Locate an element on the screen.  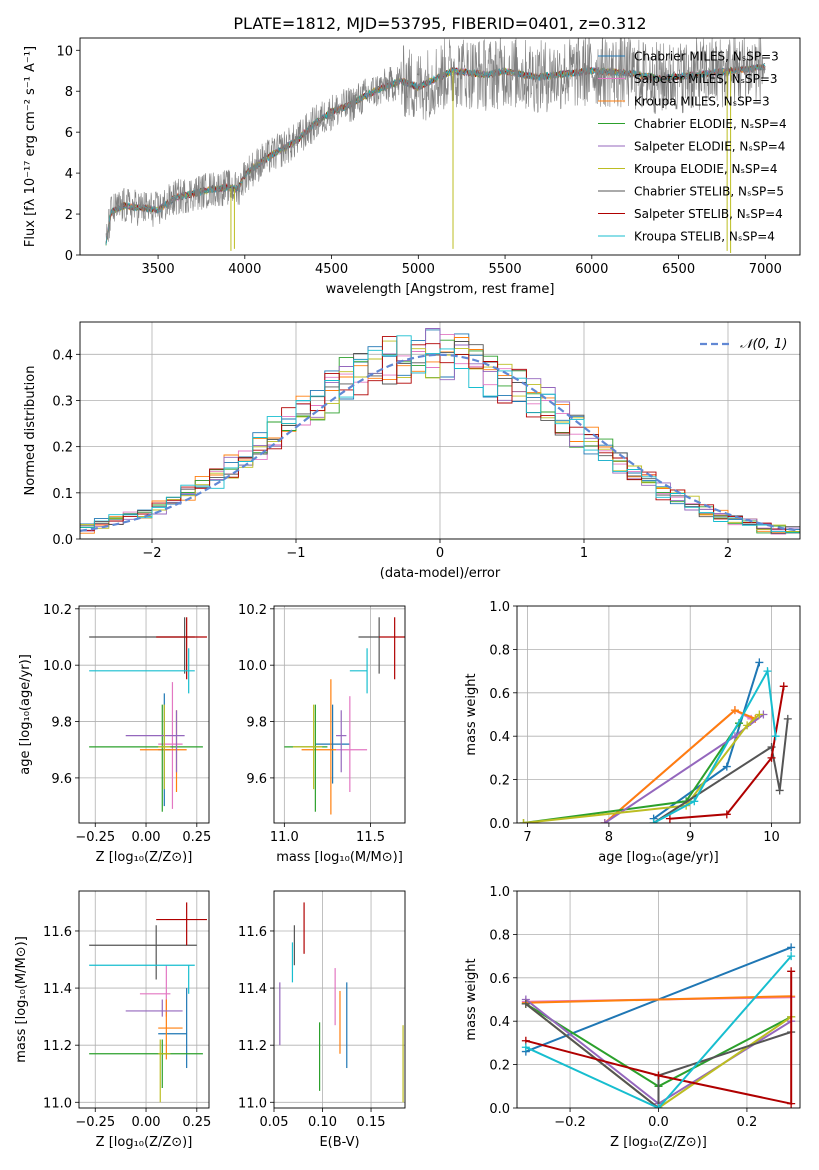
legend-label: Kroupa STELIB, NₛSP=4 is located at coordinates (704, 237).